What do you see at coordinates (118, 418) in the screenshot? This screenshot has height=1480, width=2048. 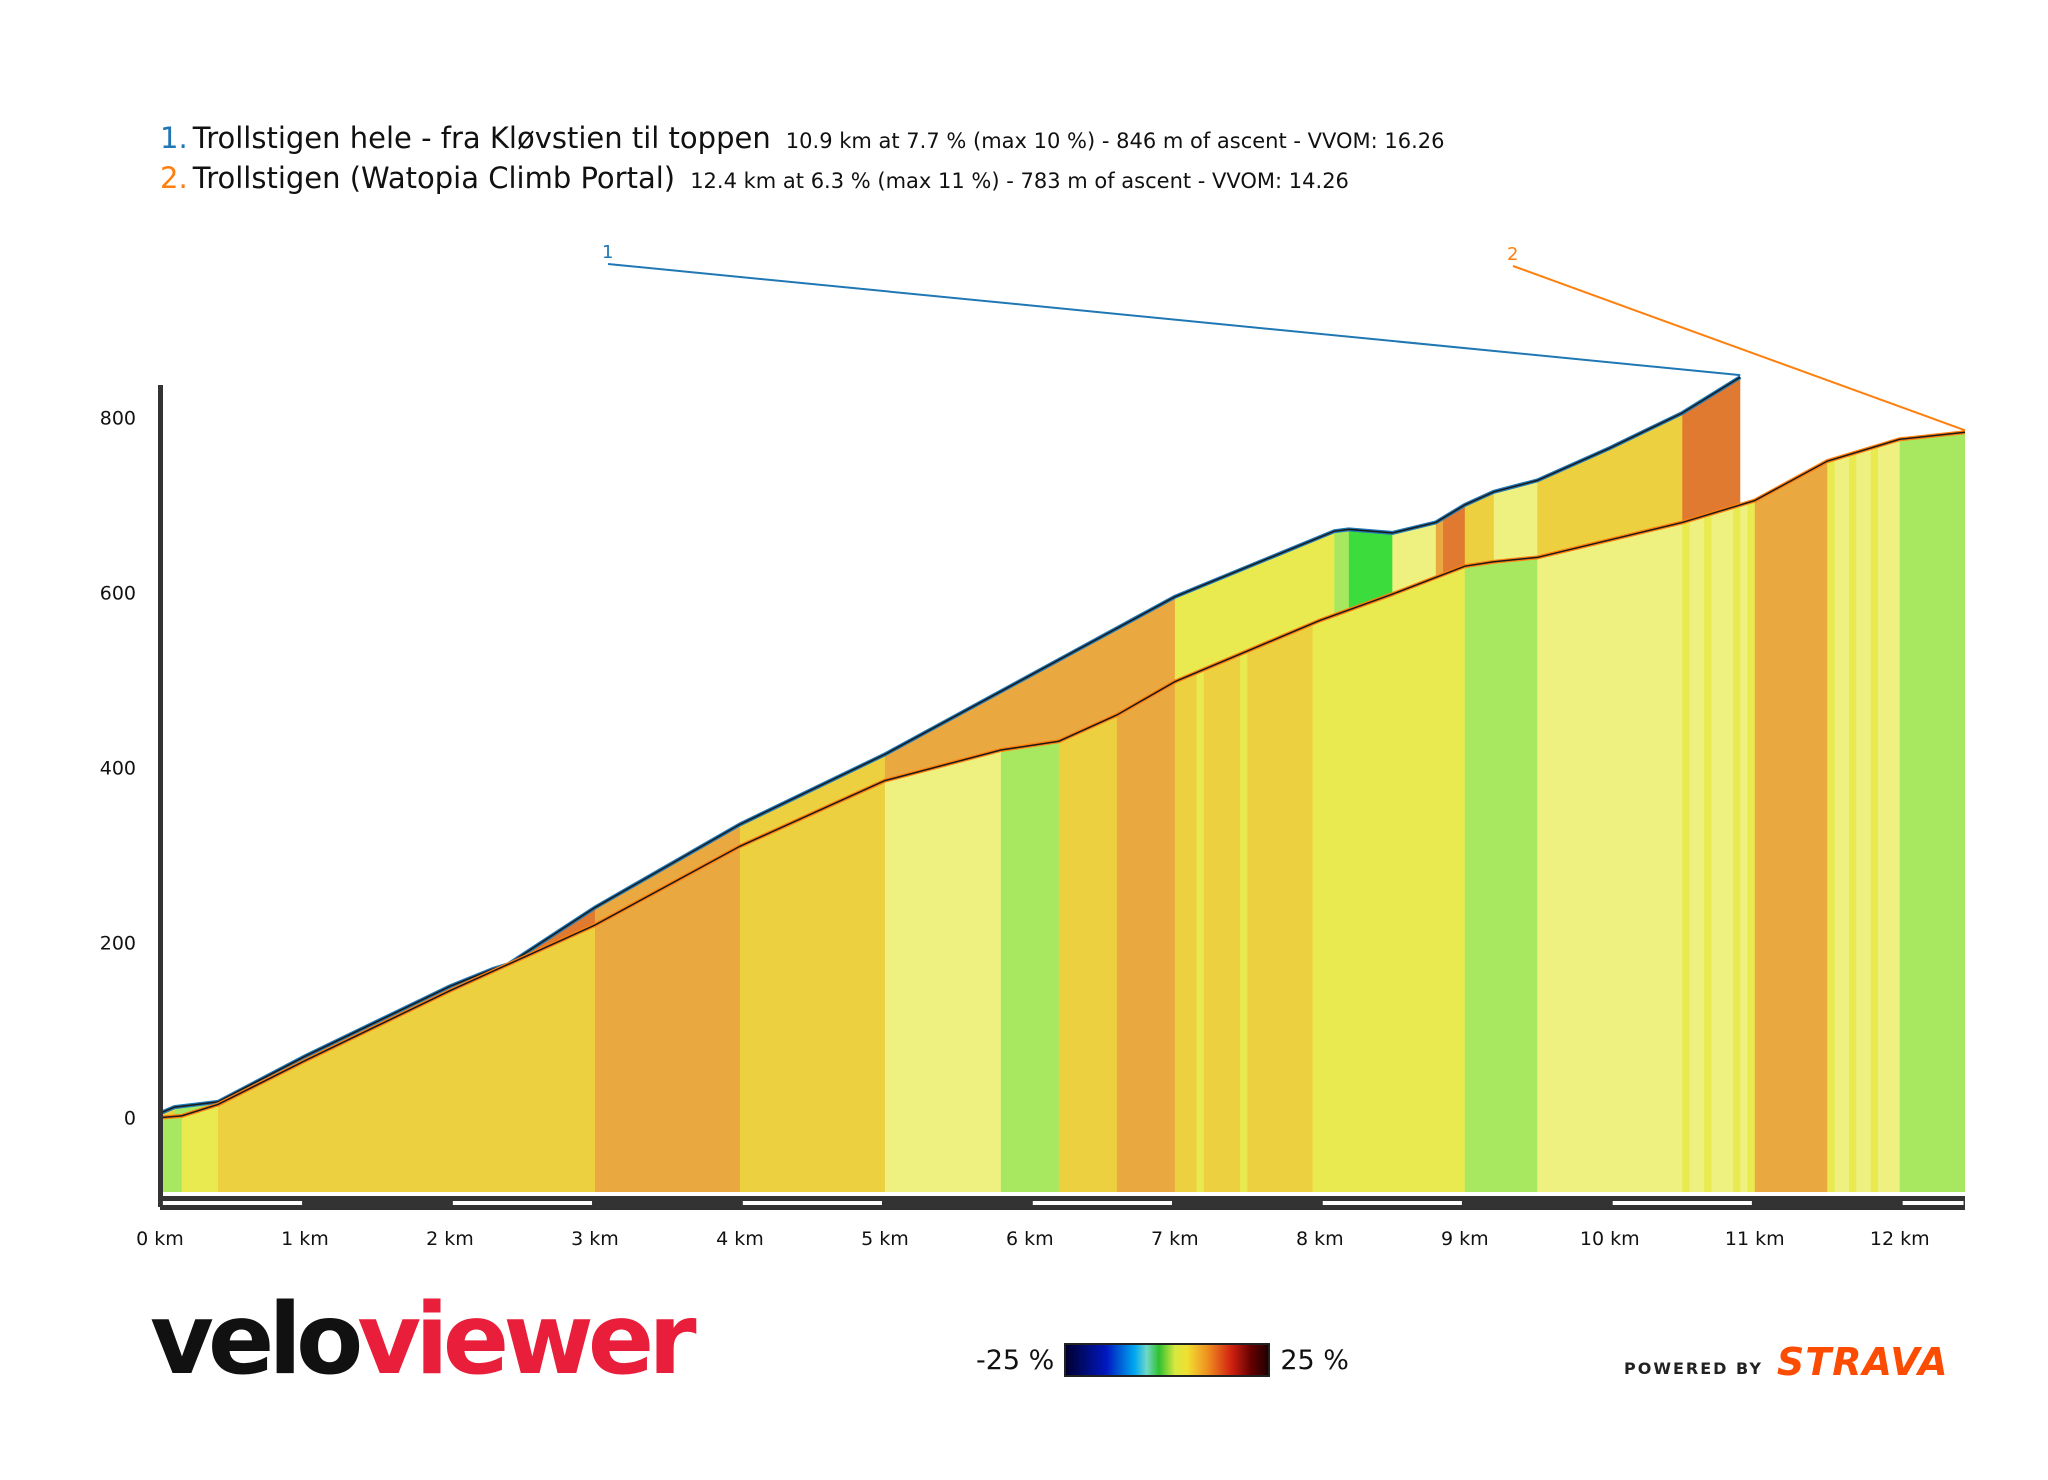 I see `y-tick-label: 800` at bounding box center [118, 418].